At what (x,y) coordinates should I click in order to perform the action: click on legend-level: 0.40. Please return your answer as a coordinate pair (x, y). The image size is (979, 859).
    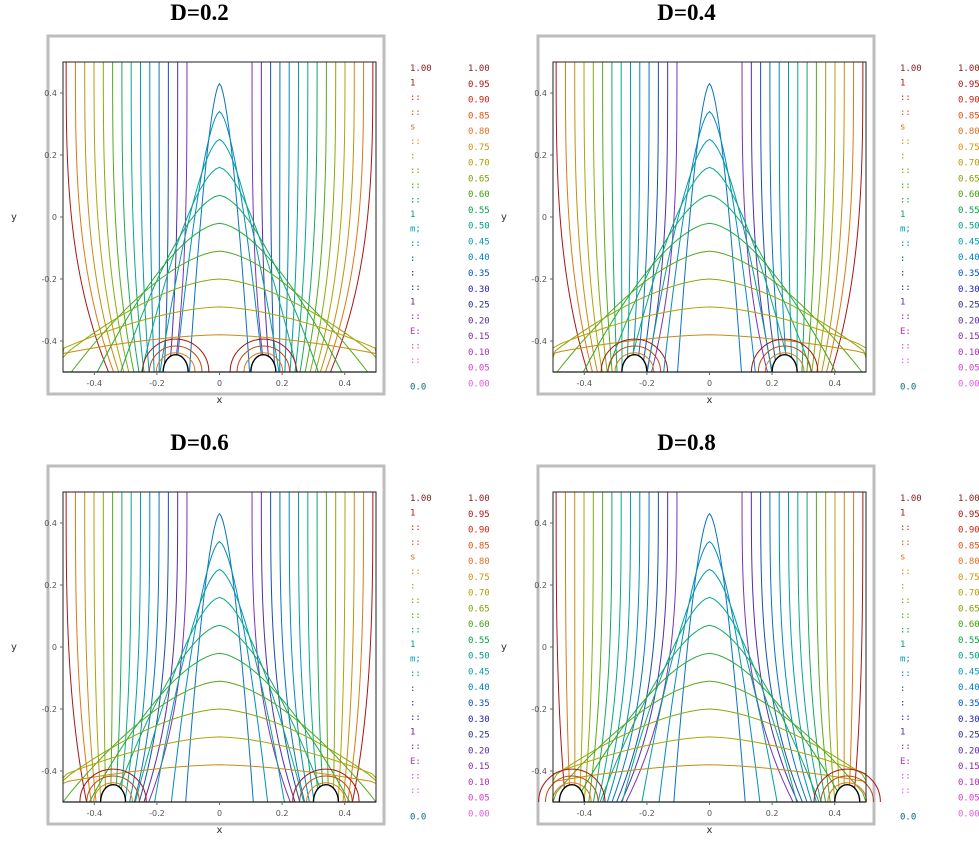
    Looking at the image, I should click on (968, 688).